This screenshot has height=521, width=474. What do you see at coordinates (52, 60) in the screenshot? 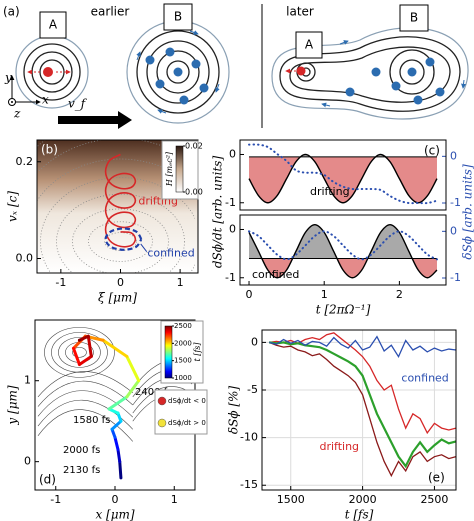
I see `system-a-earlier` at bounding box center [52, 60].